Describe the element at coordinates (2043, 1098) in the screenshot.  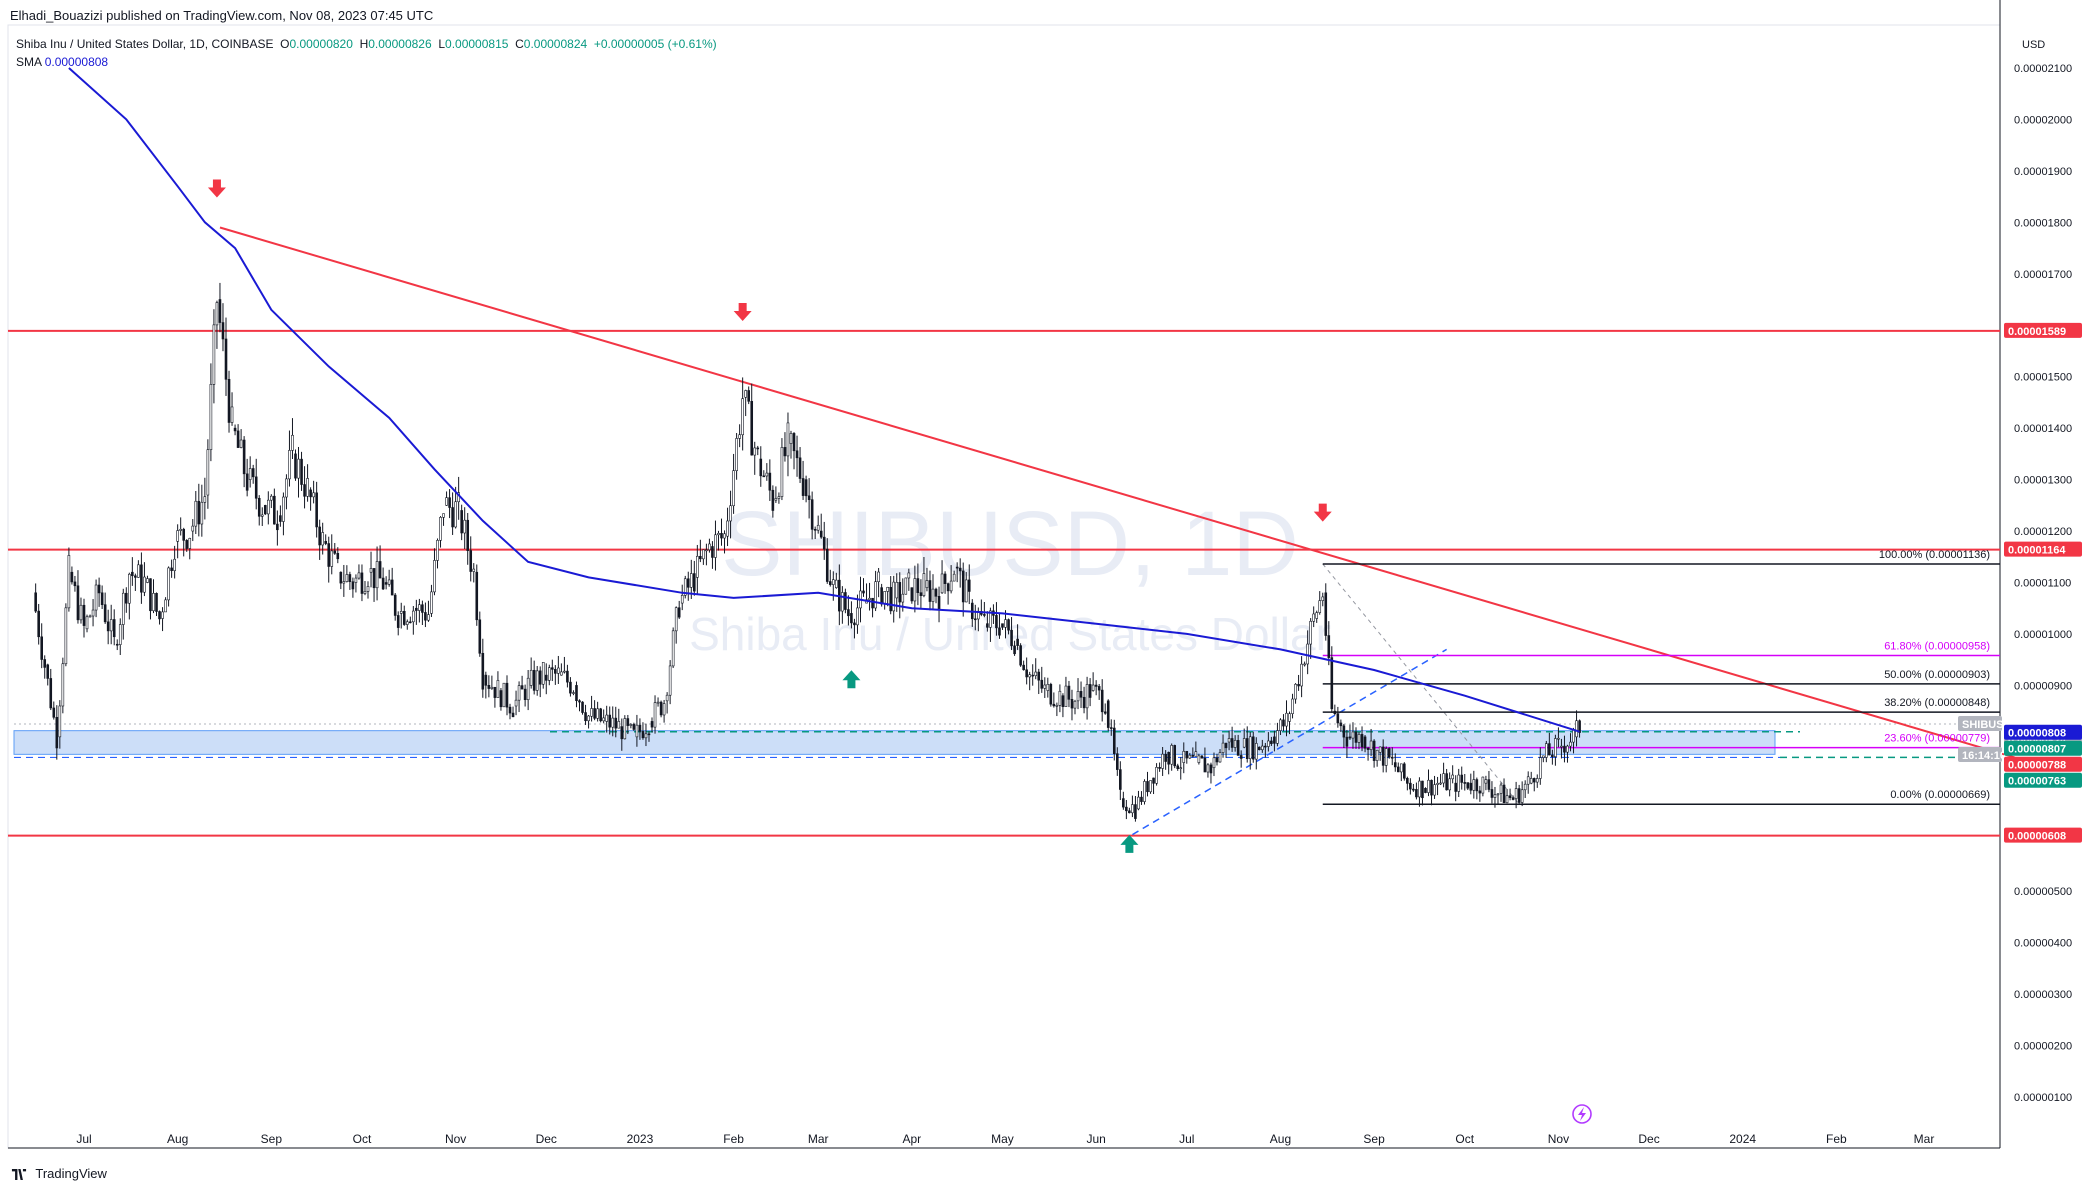
I see `y-tick-label: 0.00000100` at that location.